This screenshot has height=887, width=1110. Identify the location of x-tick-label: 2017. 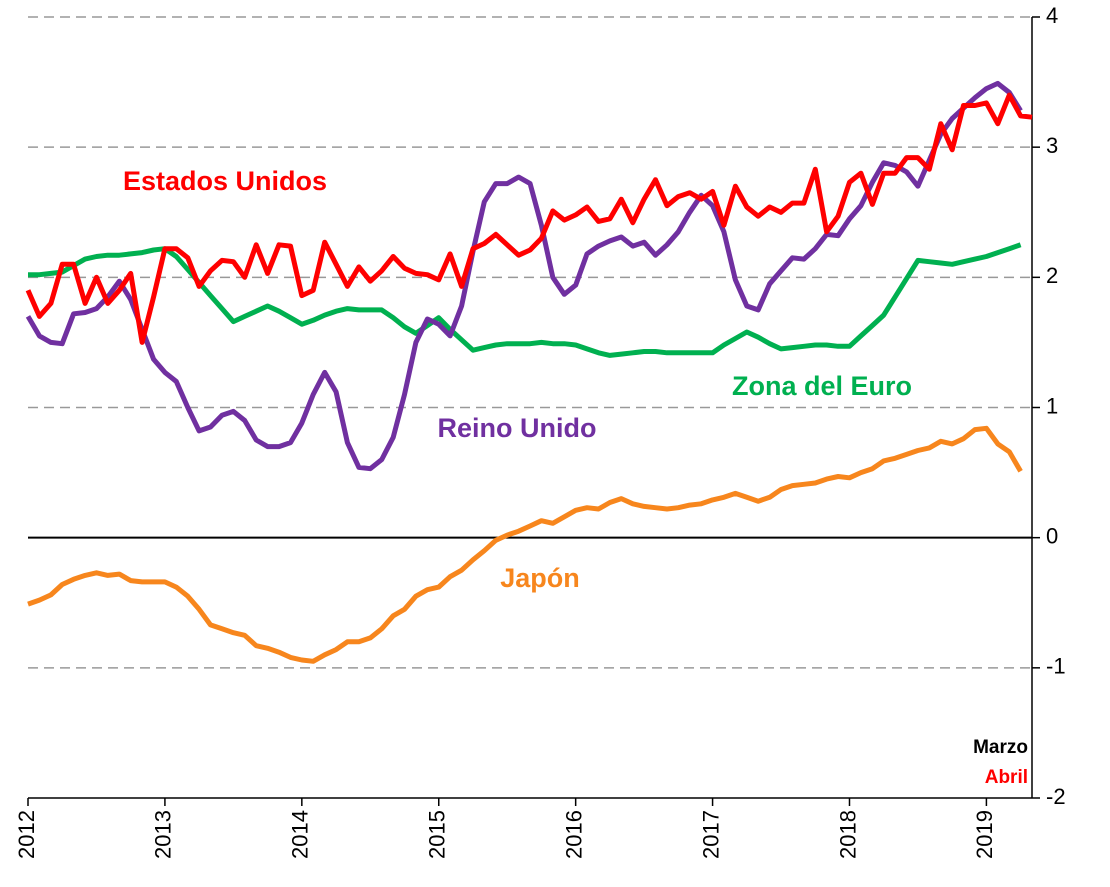
(710, 834).